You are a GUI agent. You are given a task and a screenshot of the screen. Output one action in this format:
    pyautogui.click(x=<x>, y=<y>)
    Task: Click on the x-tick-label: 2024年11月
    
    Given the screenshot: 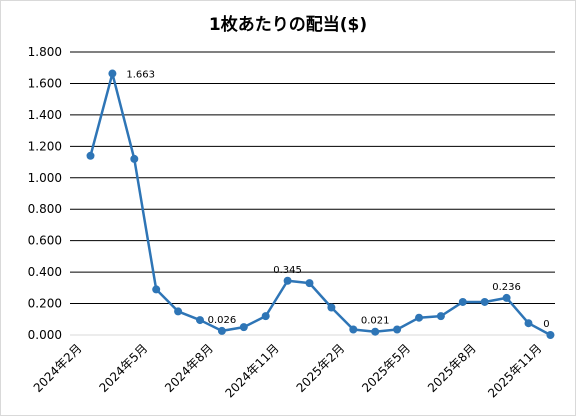 What is the action you would take?
    pyautogui.click(x=251, y=370)
    